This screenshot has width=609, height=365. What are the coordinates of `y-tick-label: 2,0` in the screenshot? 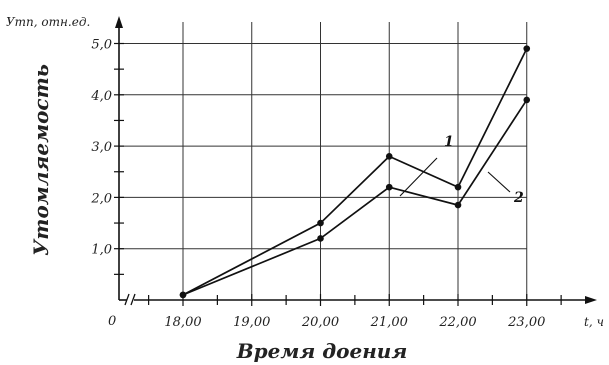 It's located at (101, 198).